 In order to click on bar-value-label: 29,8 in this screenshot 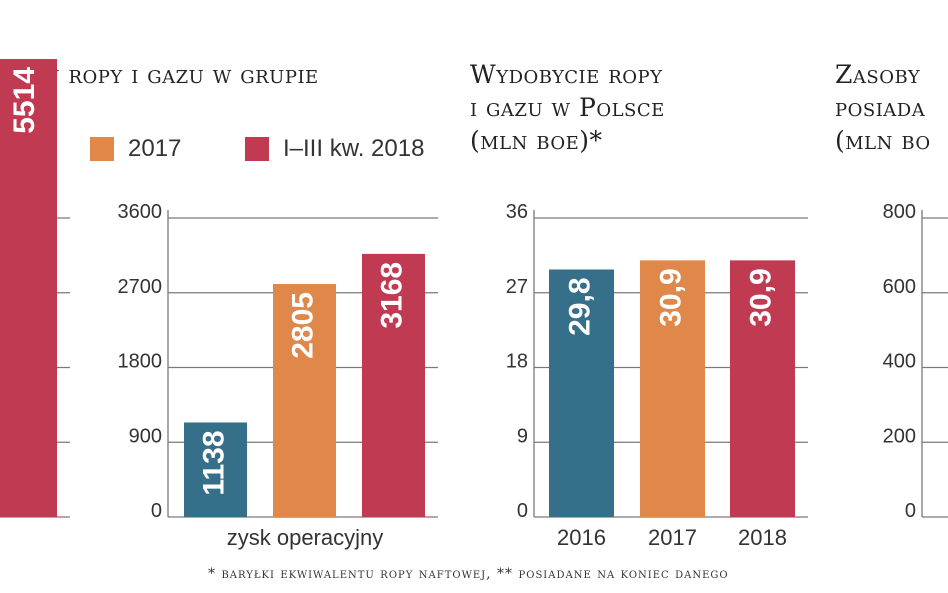, I will do `click(579, 306)`.